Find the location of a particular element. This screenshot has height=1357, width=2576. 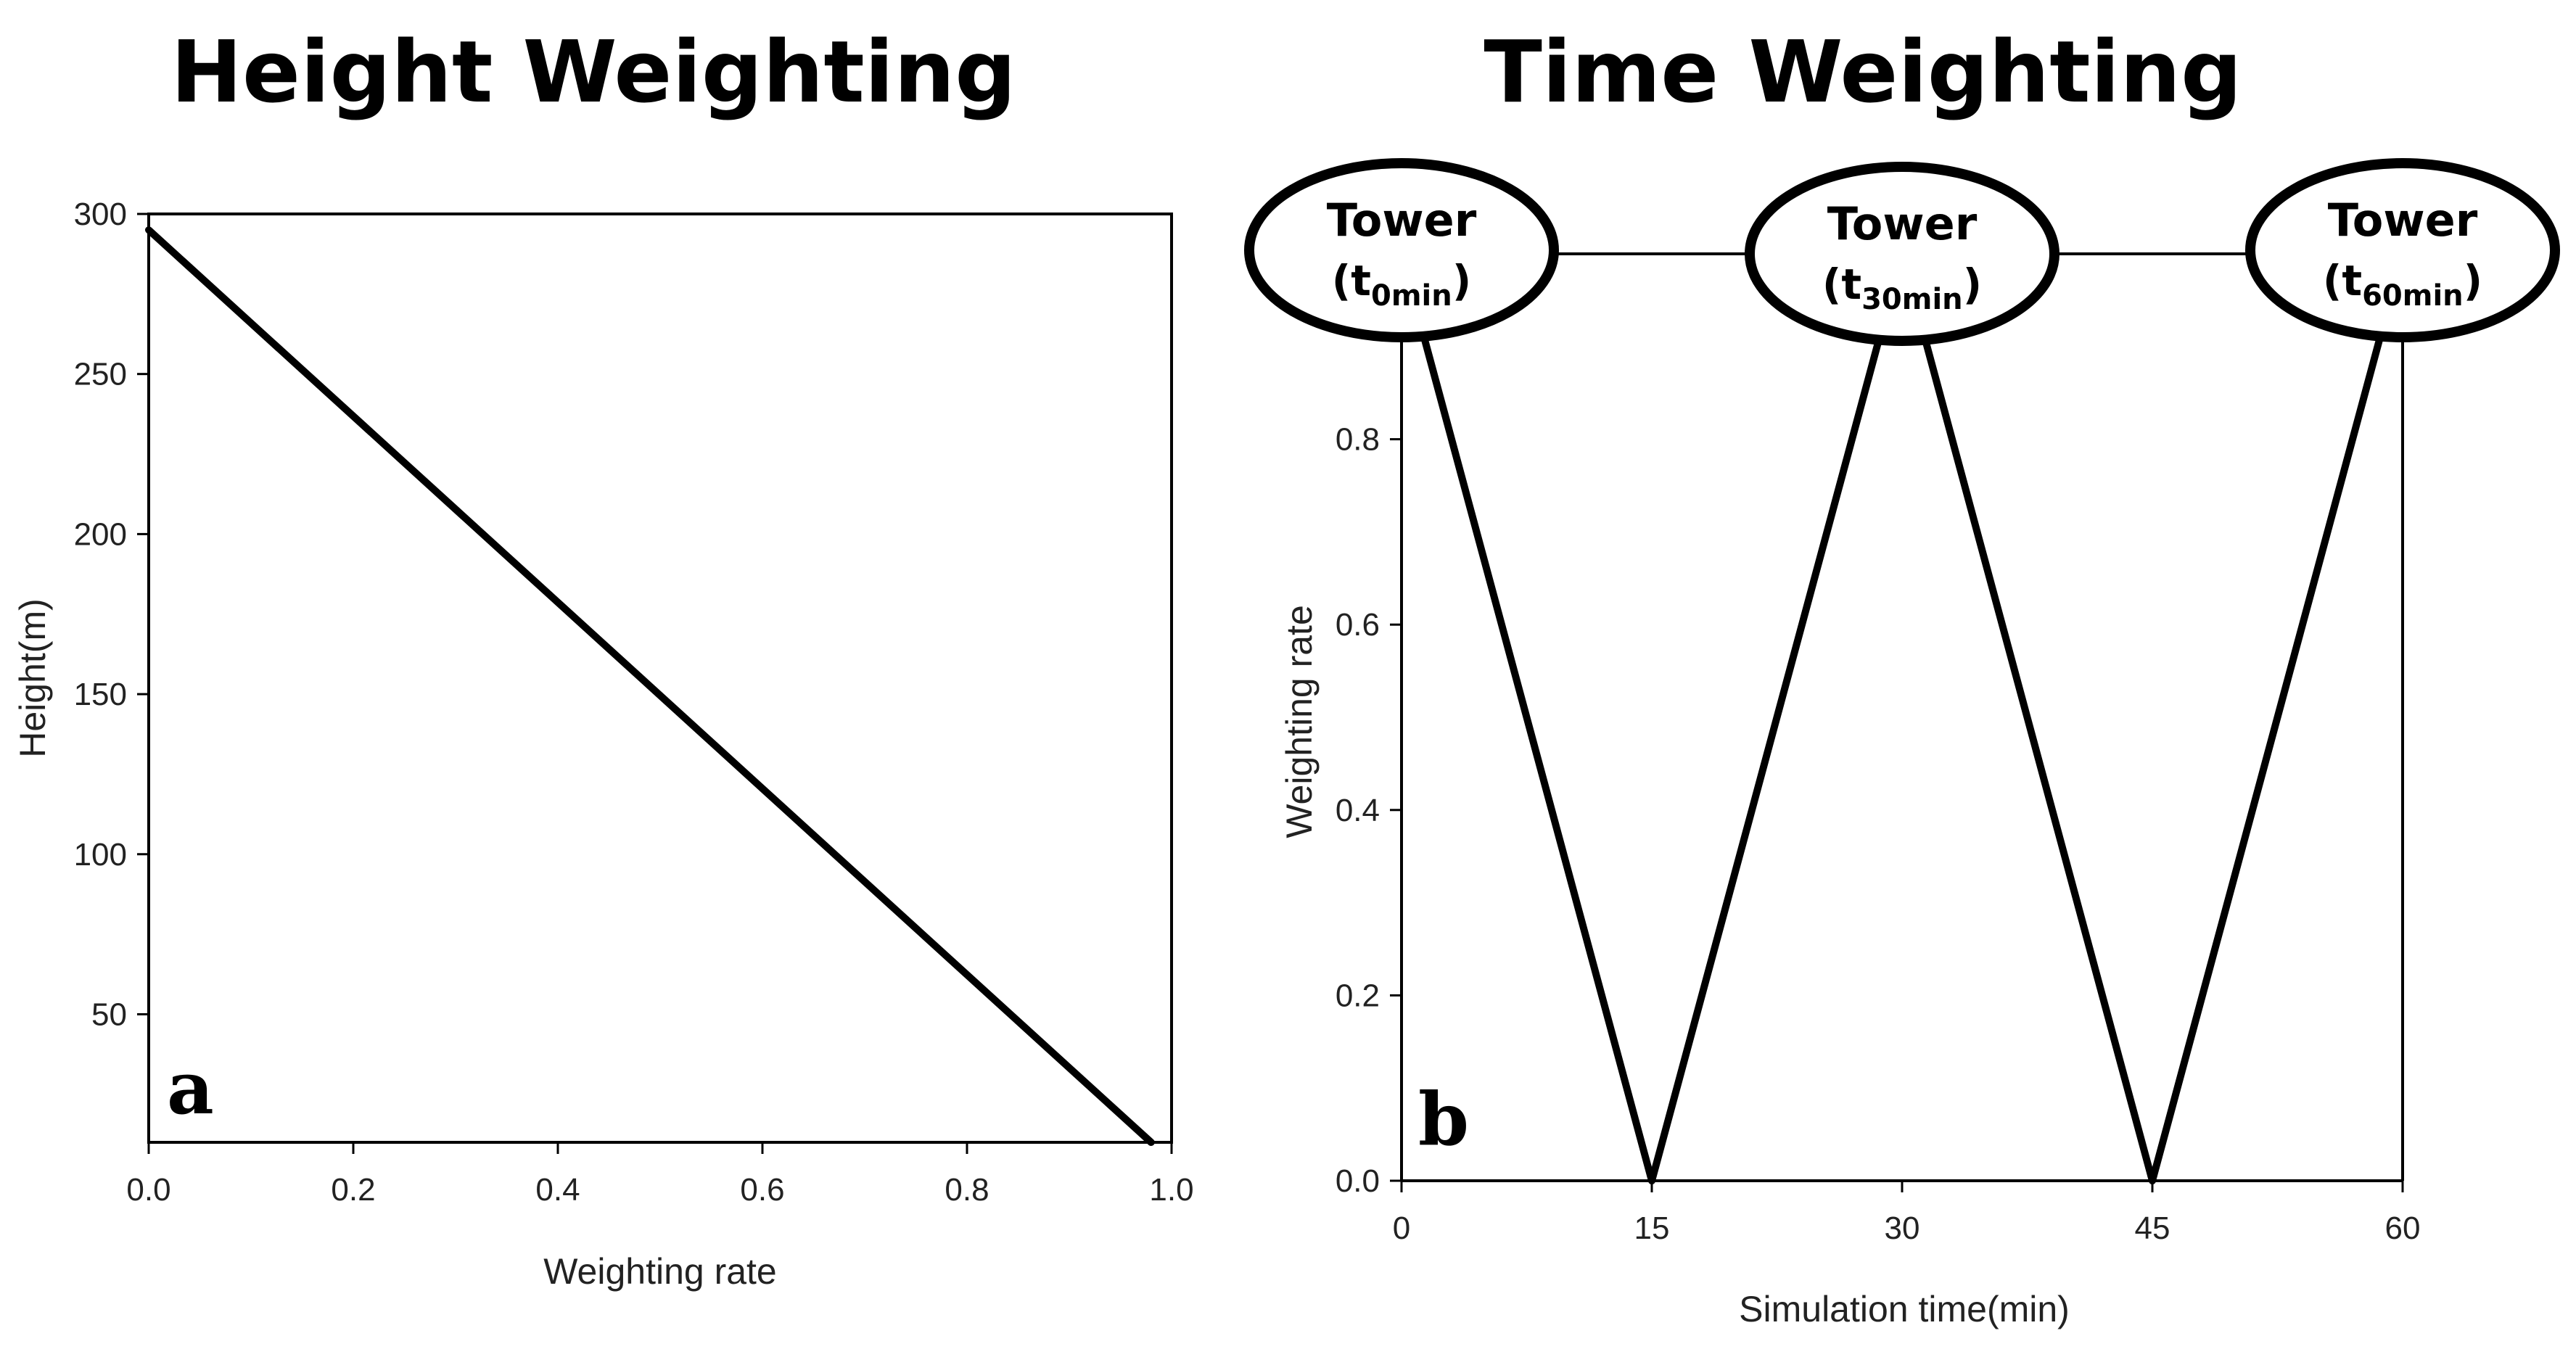

tower-node: Tower (t0min) is located at coordinates (1401, 250).